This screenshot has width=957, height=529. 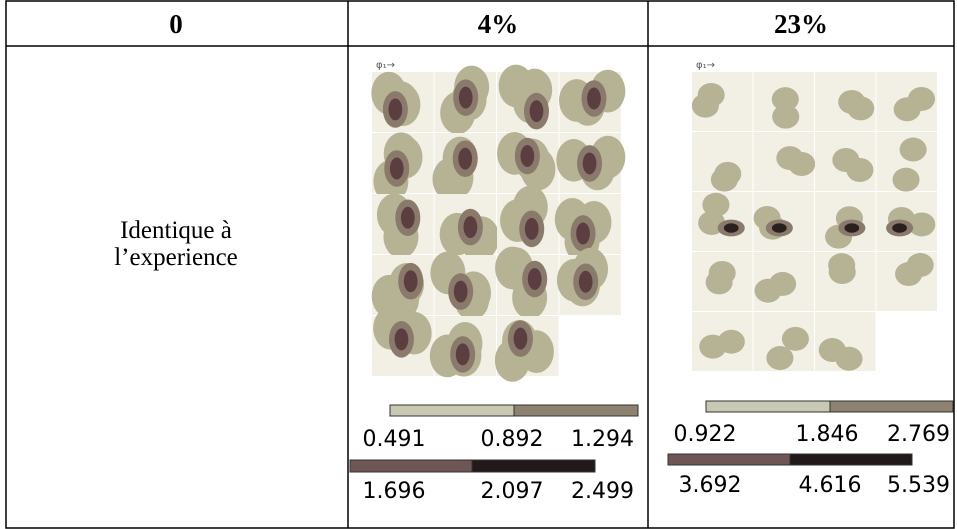 I want to click on legend-label: 2.769, so click(x=918, y=434).